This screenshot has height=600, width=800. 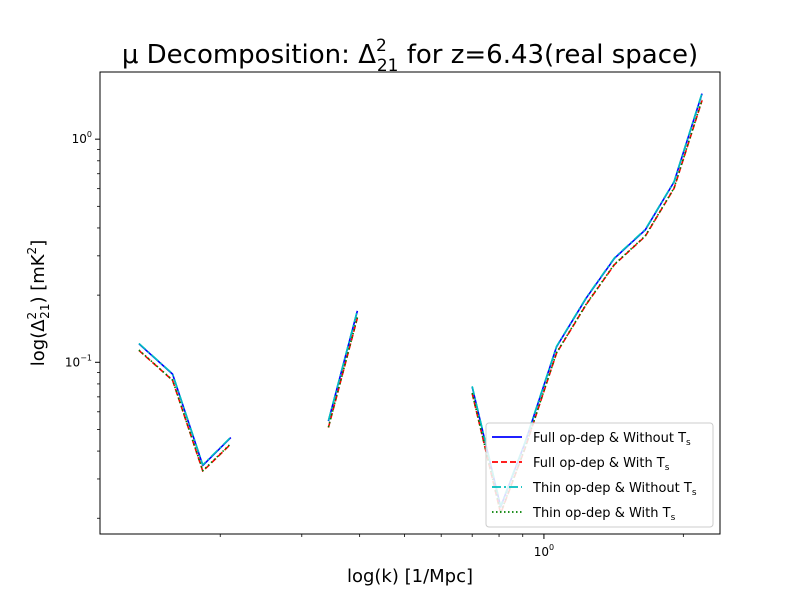 What do you see at coordinates (601, 464) in the screenshot?
I see `legend-label-2: Full op-dep & With Ts` at bounding box center [601, 464].